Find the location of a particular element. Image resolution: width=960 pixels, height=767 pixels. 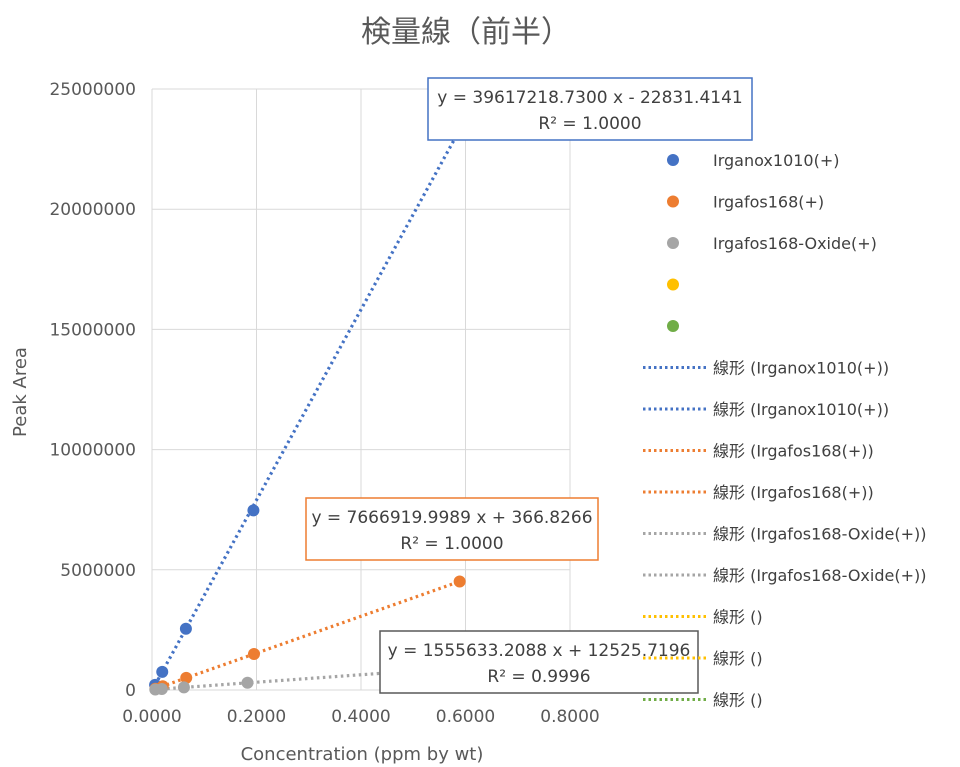

trendline-r-squared: R² = 0.9996 is located at coordinates (538, 677).